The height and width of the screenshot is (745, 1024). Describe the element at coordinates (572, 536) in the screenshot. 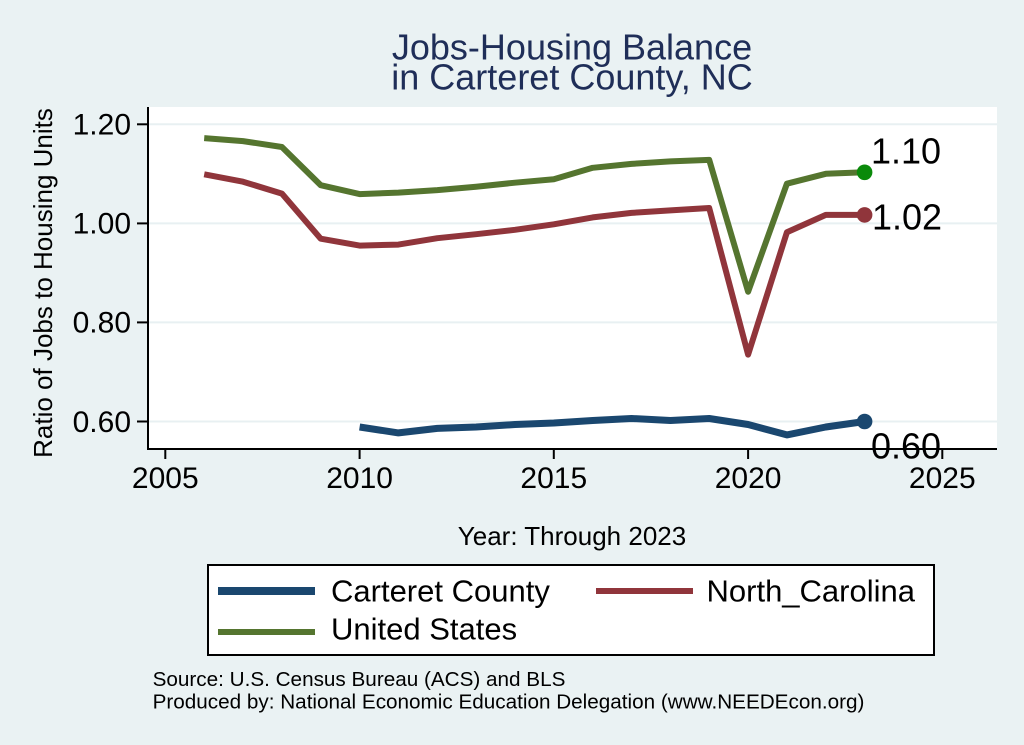

I see `svg-text: Year: Through 2023` at that location.